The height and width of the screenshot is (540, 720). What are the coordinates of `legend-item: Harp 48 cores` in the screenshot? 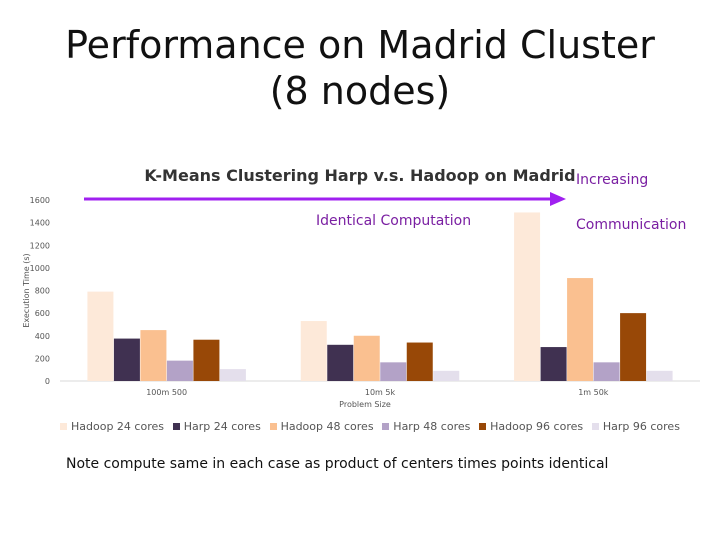 It's located at (426, 426).